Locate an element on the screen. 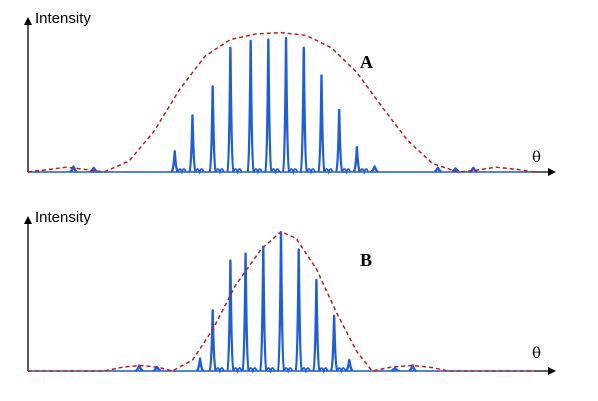 This screenshot has height=401, width=598. y-axis-label-0: Intensity is located at coordinates (63, 18).